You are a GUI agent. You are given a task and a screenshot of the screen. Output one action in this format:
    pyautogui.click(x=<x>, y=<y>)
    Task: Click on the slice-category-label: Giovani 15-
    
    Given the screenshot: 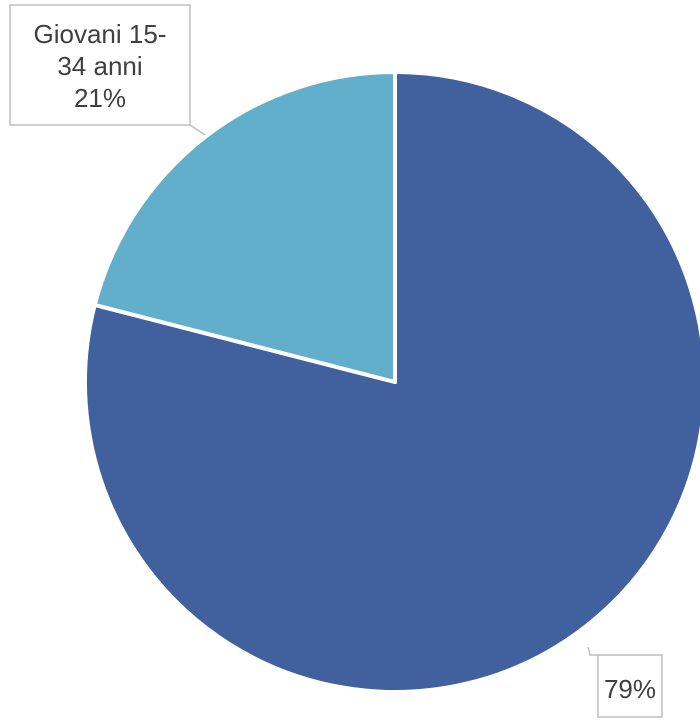 What is the action you would take?
    pyautogui.click(x=100, y=34)
    